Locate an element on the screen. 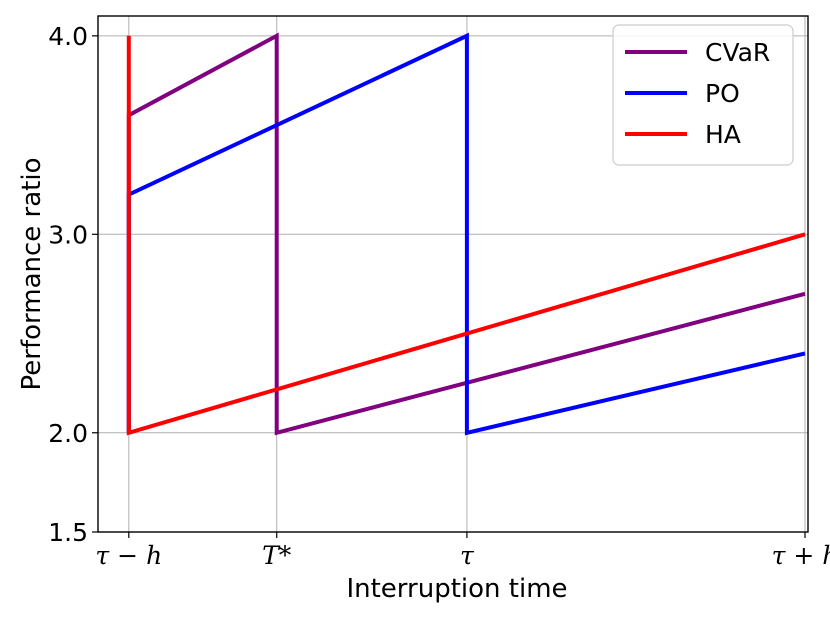 This screenshot has width=830, height=623. legend-label-po: PO is located at coordinates (722, 93).